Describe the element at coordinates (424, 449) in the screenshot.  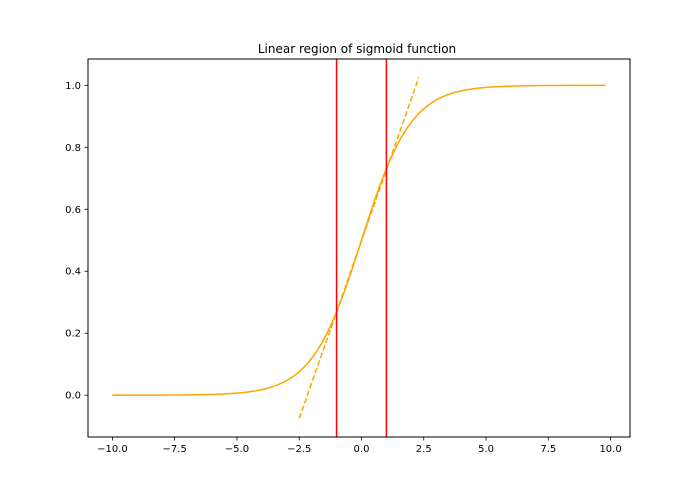
I see `x-tick-label: 2.5` at that location.